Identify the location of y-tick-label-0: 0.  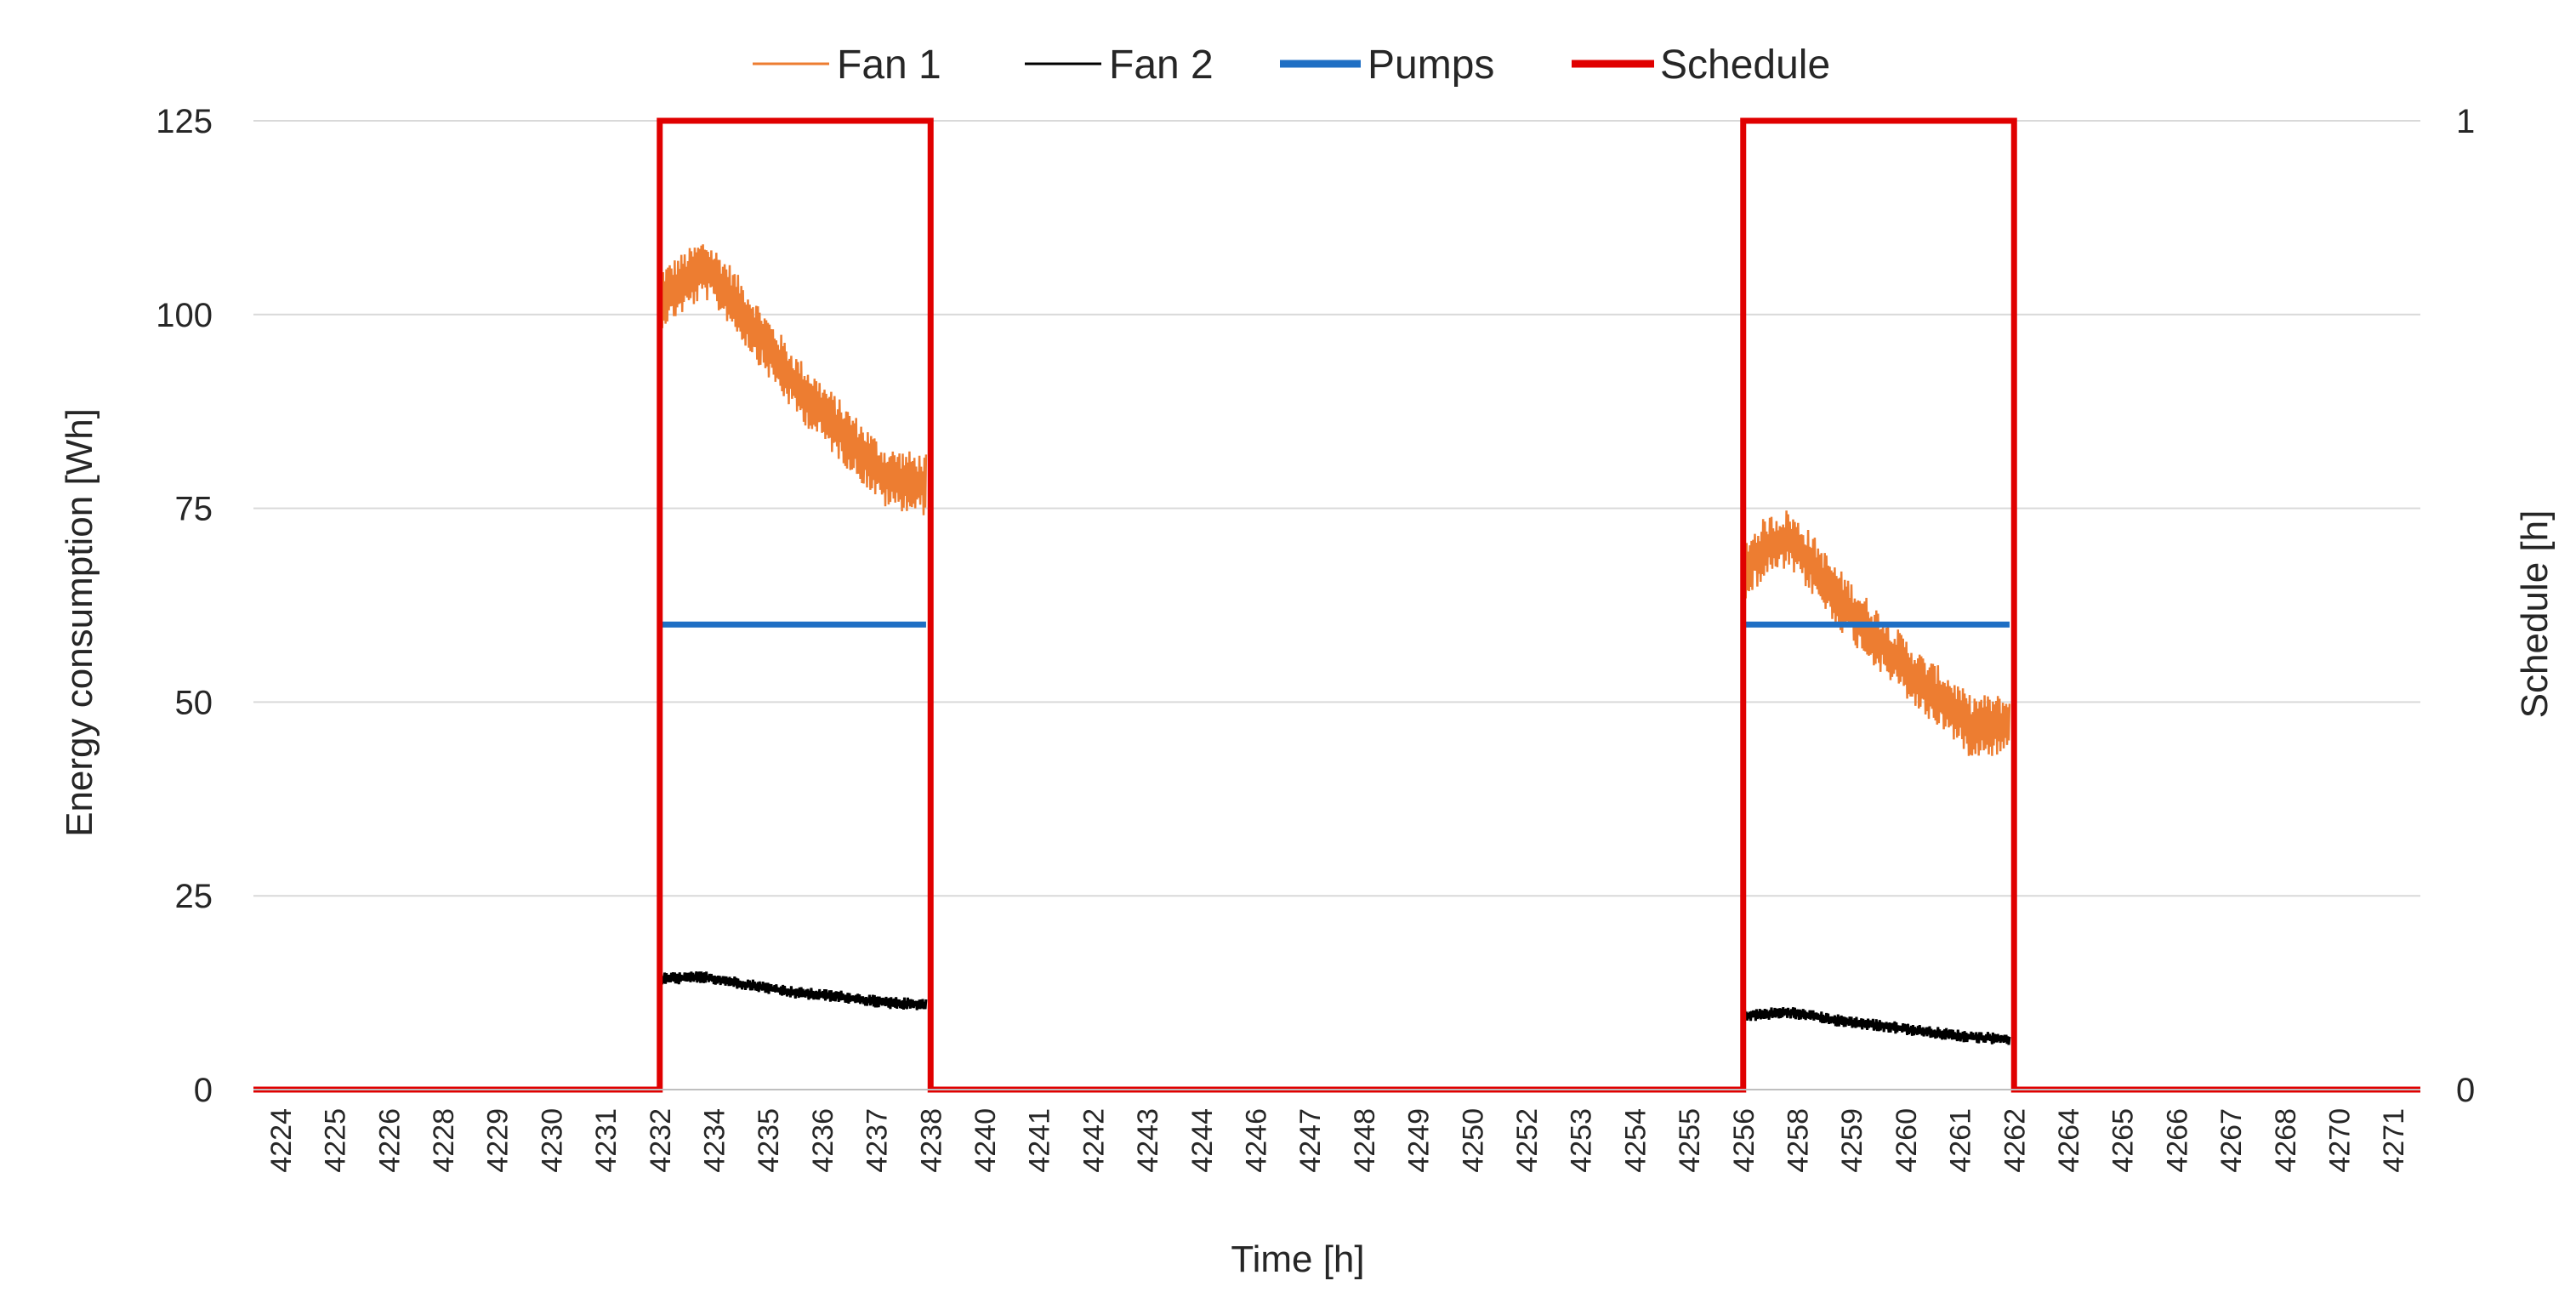
(203, 1091).